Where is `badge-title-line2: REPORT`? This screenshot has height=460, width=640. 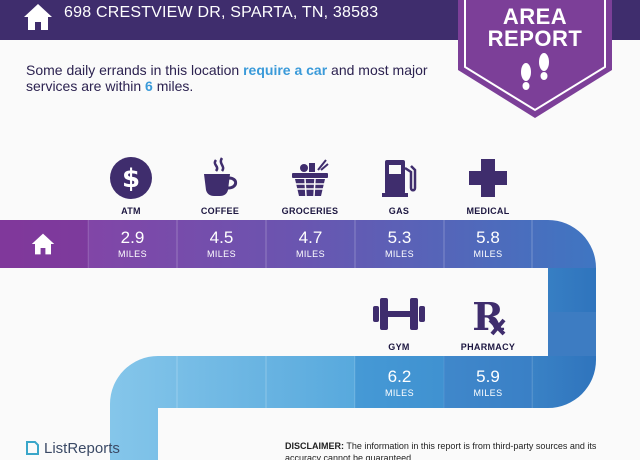 badge-title-line2: REPORT is located at coordinates (535, 38).